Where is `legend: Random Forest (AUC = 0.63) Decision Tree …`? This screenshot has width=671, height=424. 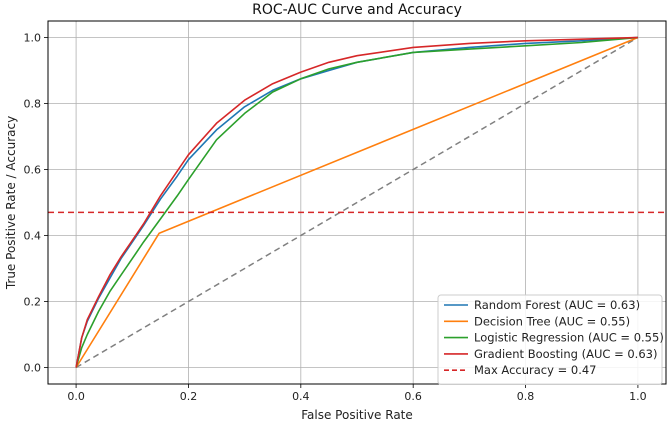
legend: Random Forest (AUC = 0.63) Decision Tree … is located at coordinates (550, 339).